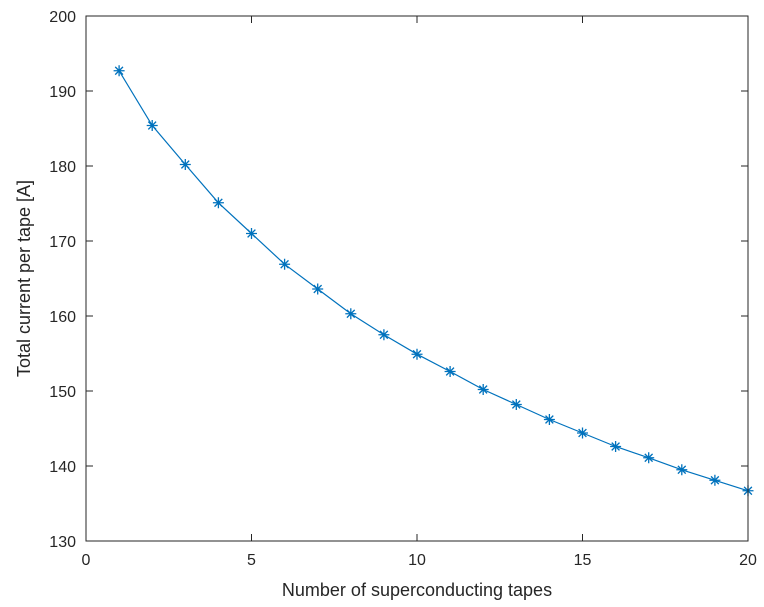  What do you see at coordinates (62, 92) in the screenshot?
I see `y-tick-label: 190` at bounding box center [62, 92].